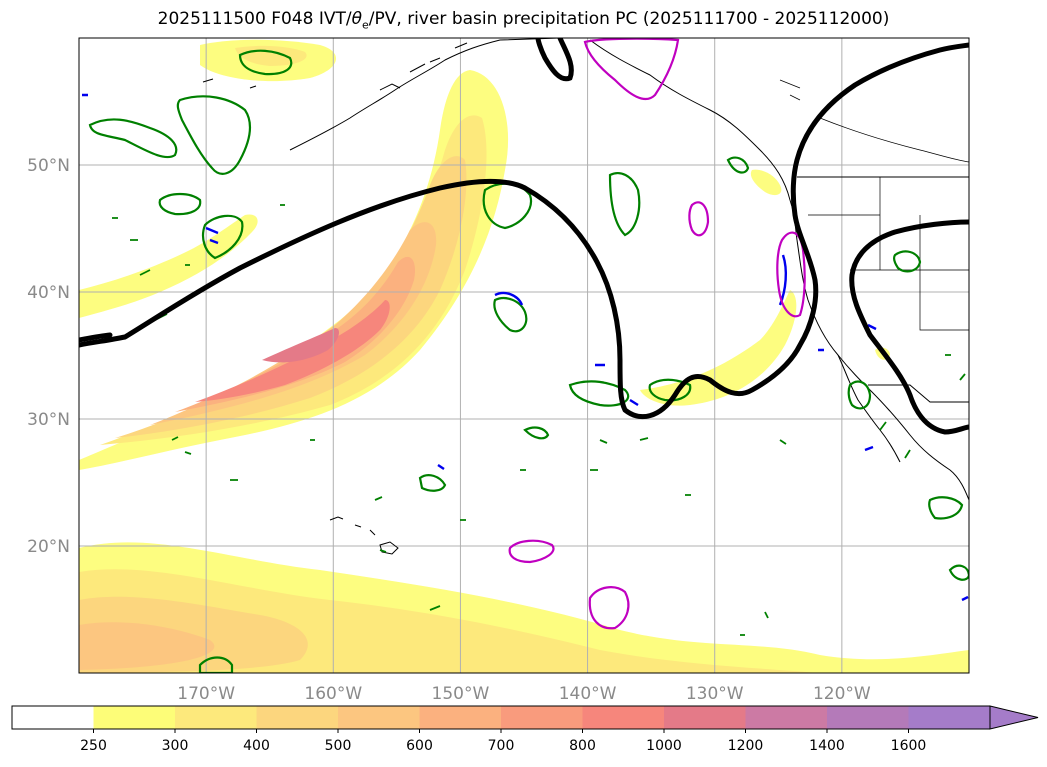  What do you see at coordinates (48, 293) in the screenshot?
I see `lat-tick-label: 40°N` at bounding box center [48, 293].